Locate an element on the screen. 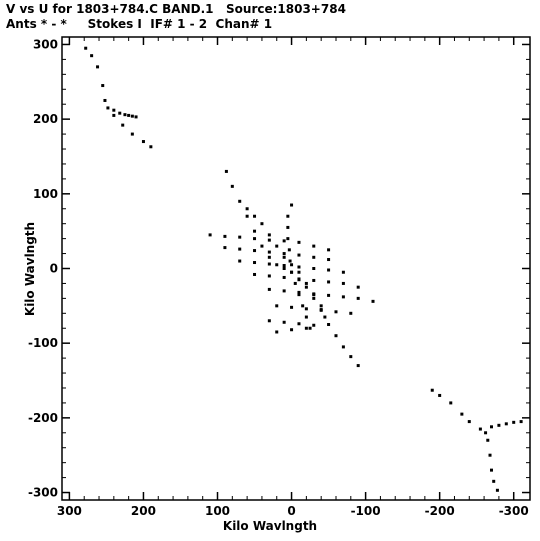 This screenshot has height=541, width=540. chart-subtitle: Ants * - * Stokes I IF# 1 - 2 Chan# 1 is located at coordinates (139, 24).